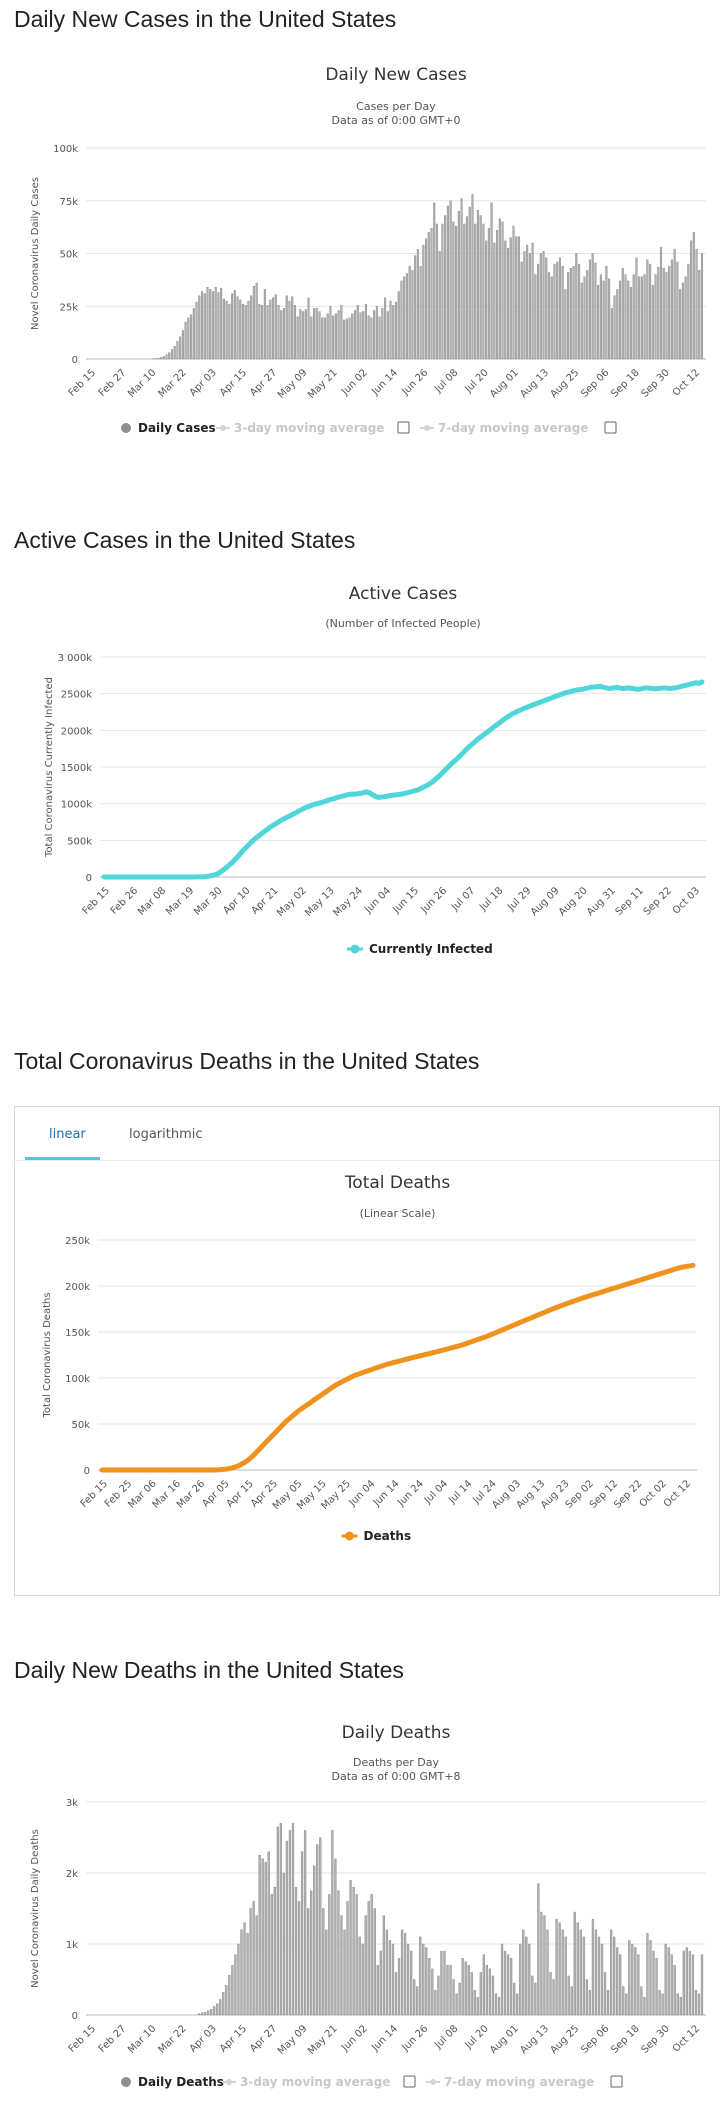 This screenshot has height=2104, width=728. I want to click on legend-marker-icon, so click(223, 428).